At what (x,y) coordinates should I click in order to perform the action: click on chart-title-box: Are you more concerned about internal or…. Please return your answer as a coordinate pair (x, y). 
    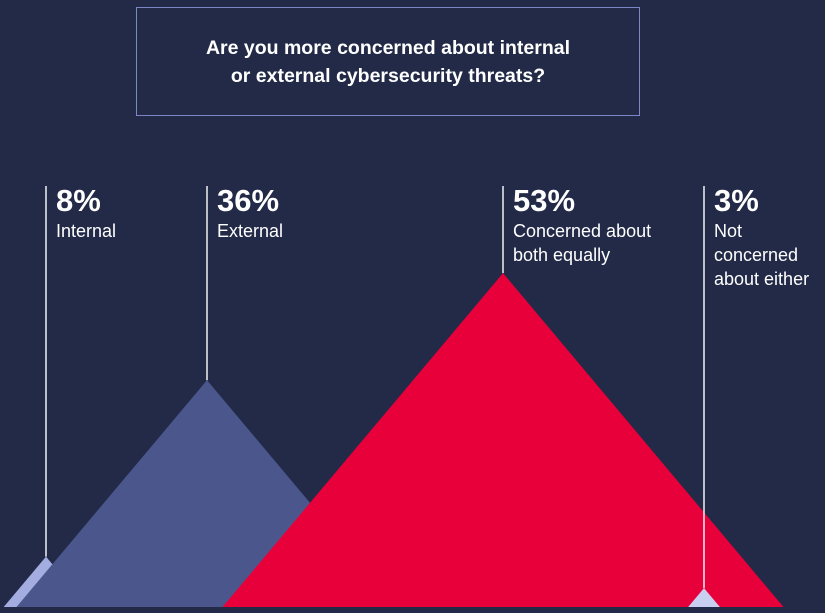
    Looking at the image, I should click on (388, 61).